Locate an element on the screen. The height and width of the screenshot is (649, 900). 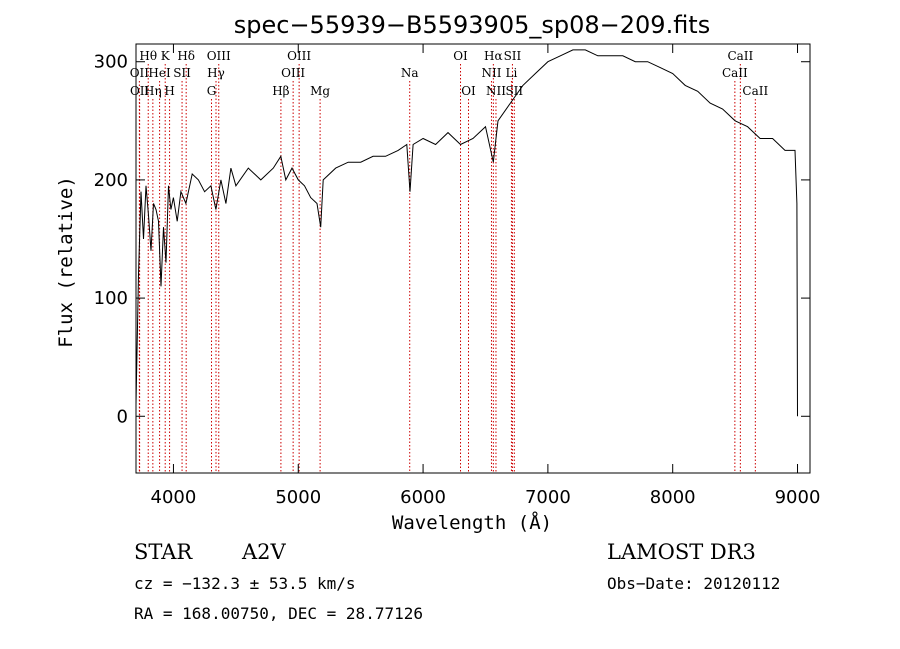
spectral-line-label: Hθ is located at coordinates (148, 56).